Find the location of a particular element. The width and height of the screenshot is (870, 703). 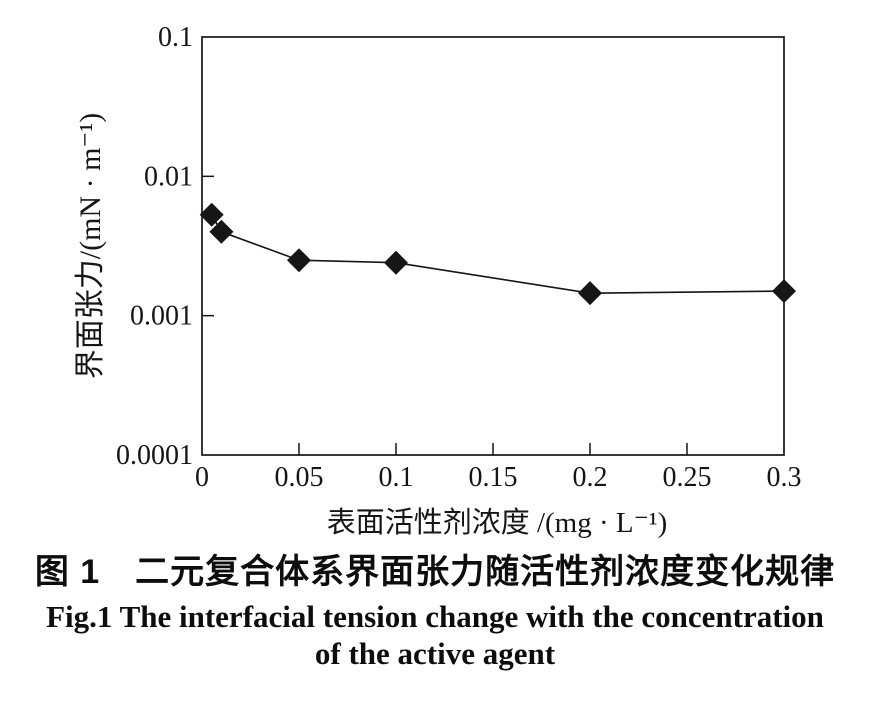

x-tick-label: 0.1 is located at coordinates (396, 477).